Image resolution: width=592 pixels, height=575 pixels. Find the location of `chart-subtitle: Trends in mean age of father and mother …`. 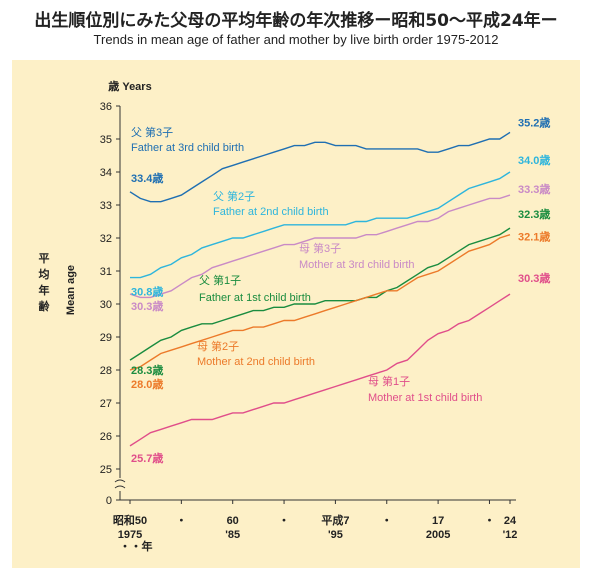

chart-subtitle: Trends in mean age of father and mother … is located at coordinates (296, 39).